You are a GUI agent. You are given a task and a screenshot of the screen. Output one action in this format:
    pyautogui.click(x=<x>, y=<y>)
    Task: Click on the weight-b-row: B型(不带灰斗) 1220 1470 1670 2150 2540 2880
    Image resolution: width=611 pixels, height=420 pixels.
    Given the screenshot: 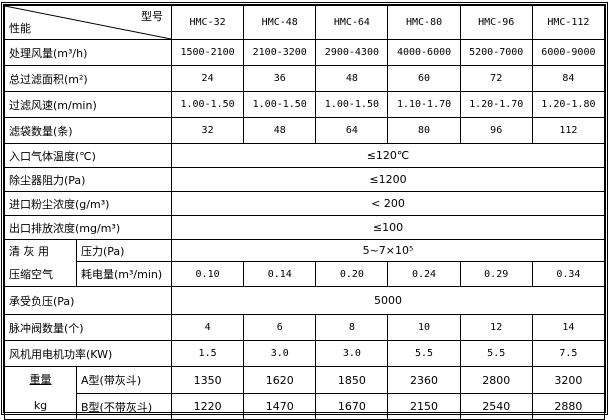 What is the action you would take?
    pyautogui.click(x=305, y=406)
    